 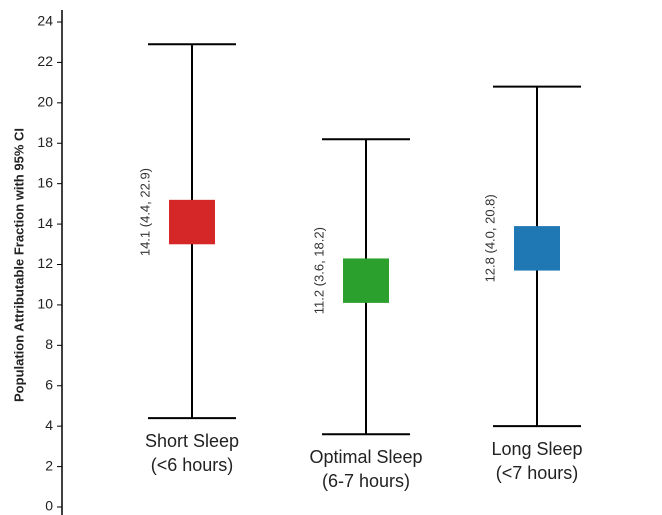 I want to click on y-tick-label: 24, so click(x=45, y=21).